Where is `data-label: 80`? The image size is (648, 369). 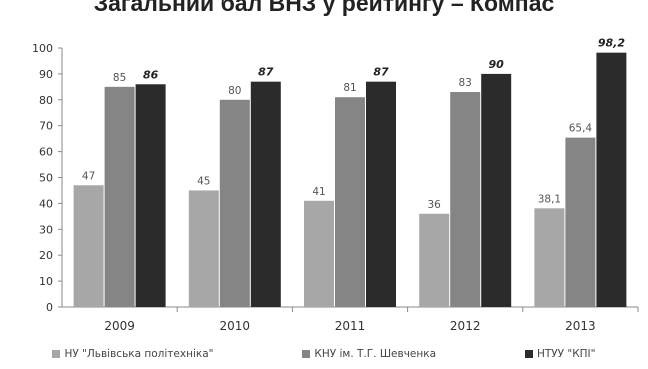
data-label: 80 is located at coordinates (234, 91).